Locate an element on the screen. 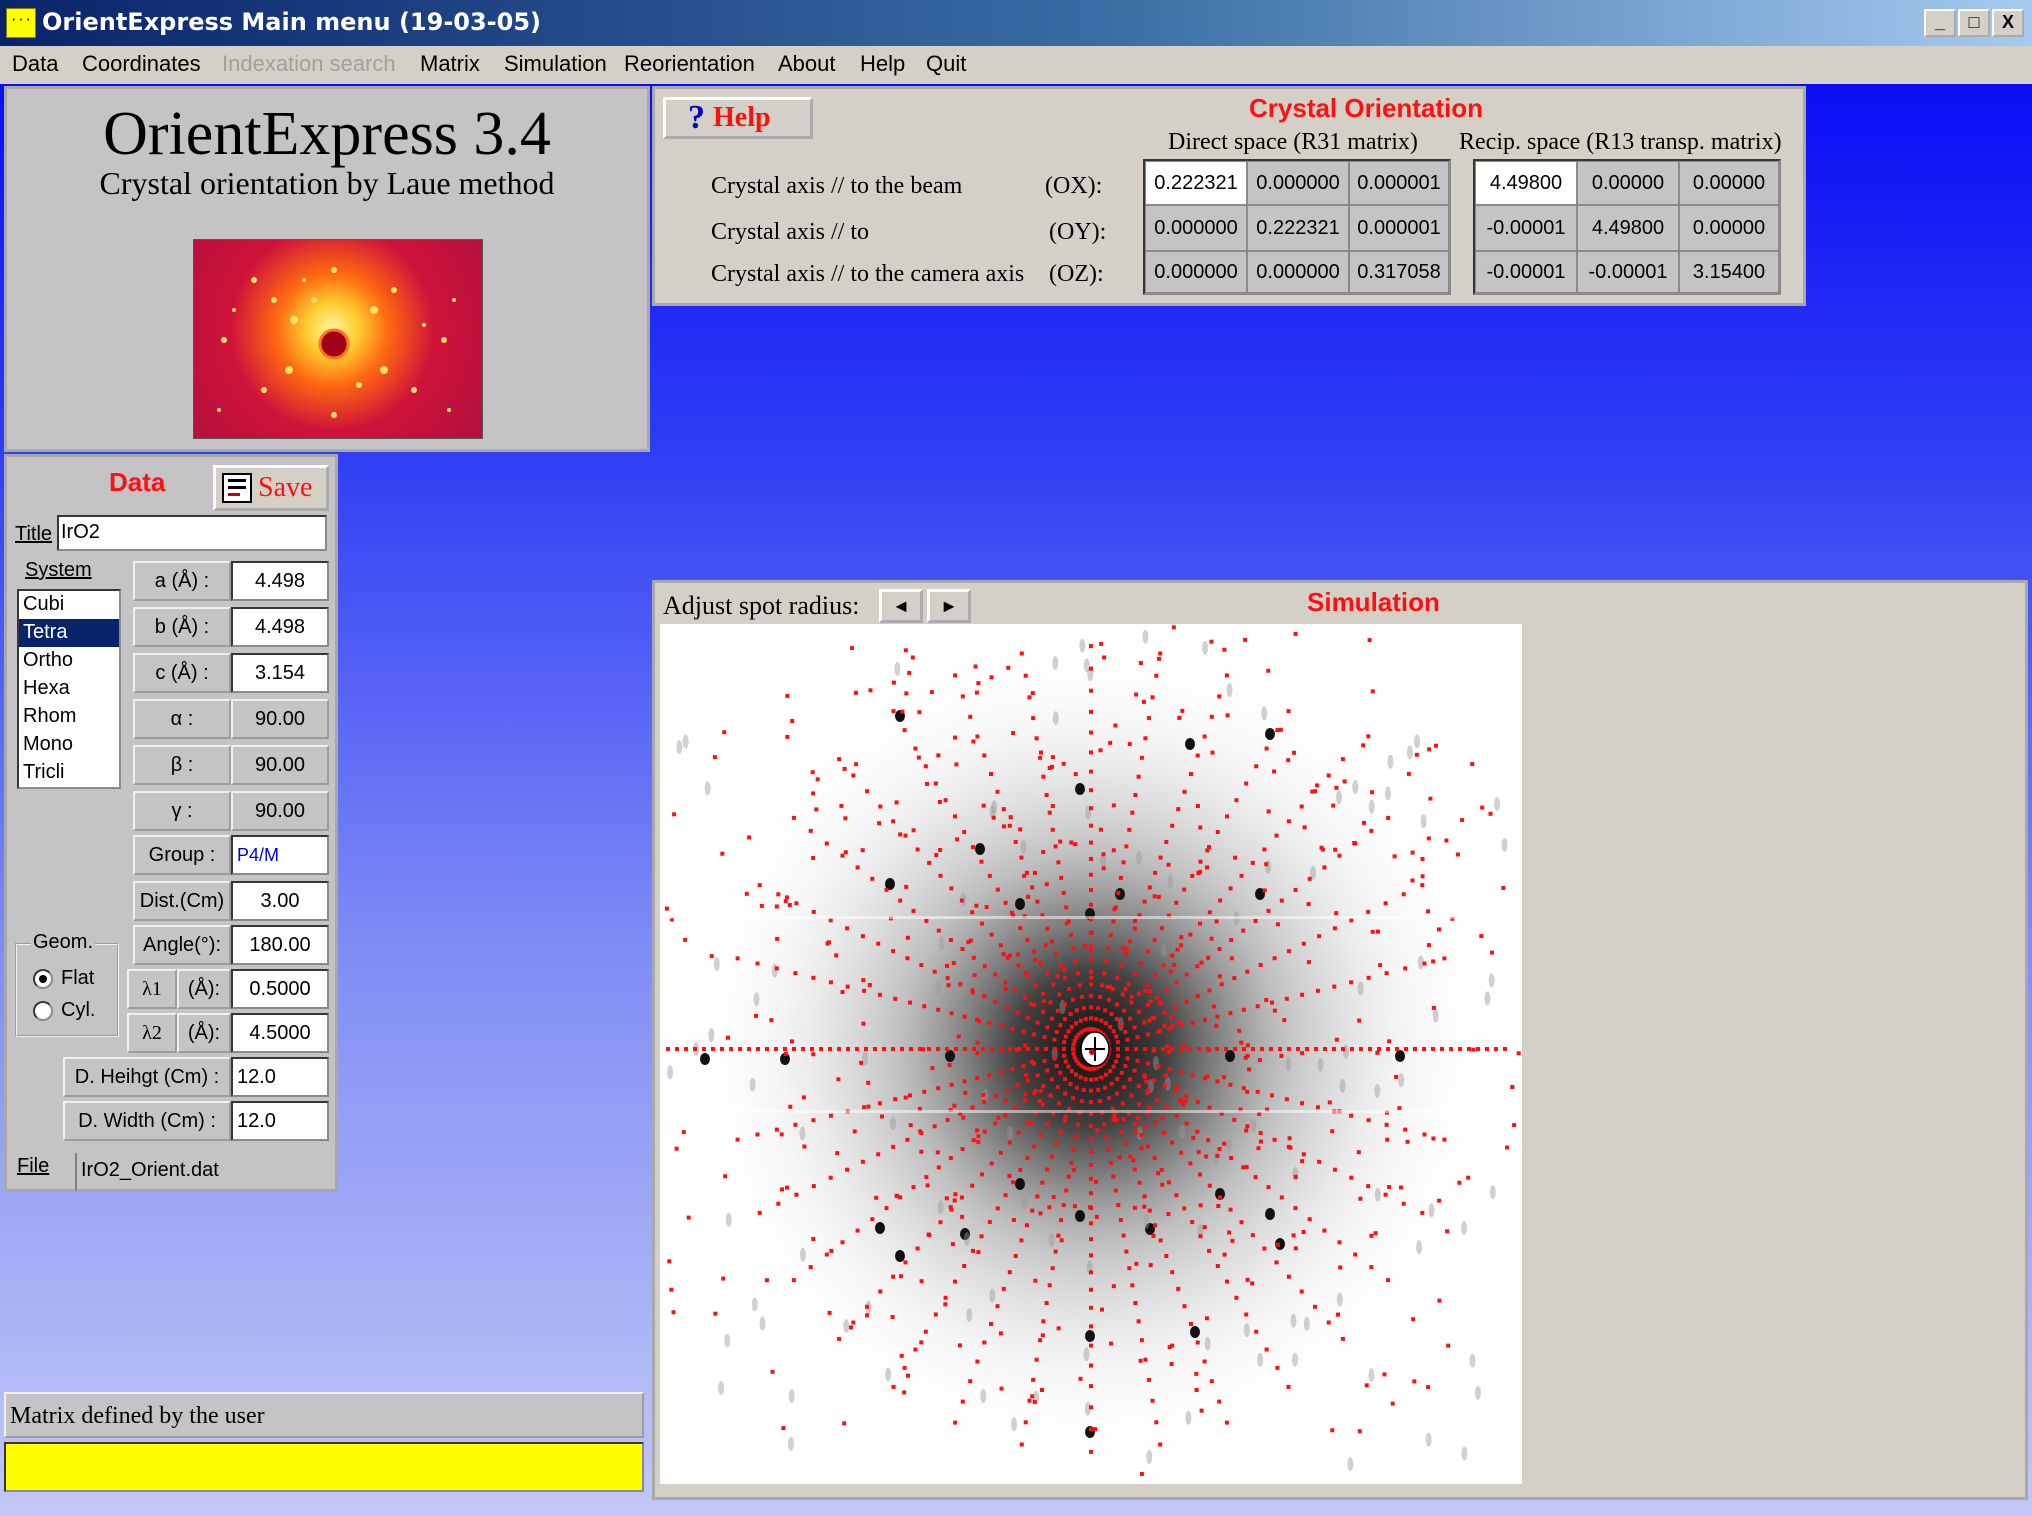 Image resolution: width=2032 pixels, height=1516 pixels. menu-simulation: Simulation is located at coordinates (555, 64).